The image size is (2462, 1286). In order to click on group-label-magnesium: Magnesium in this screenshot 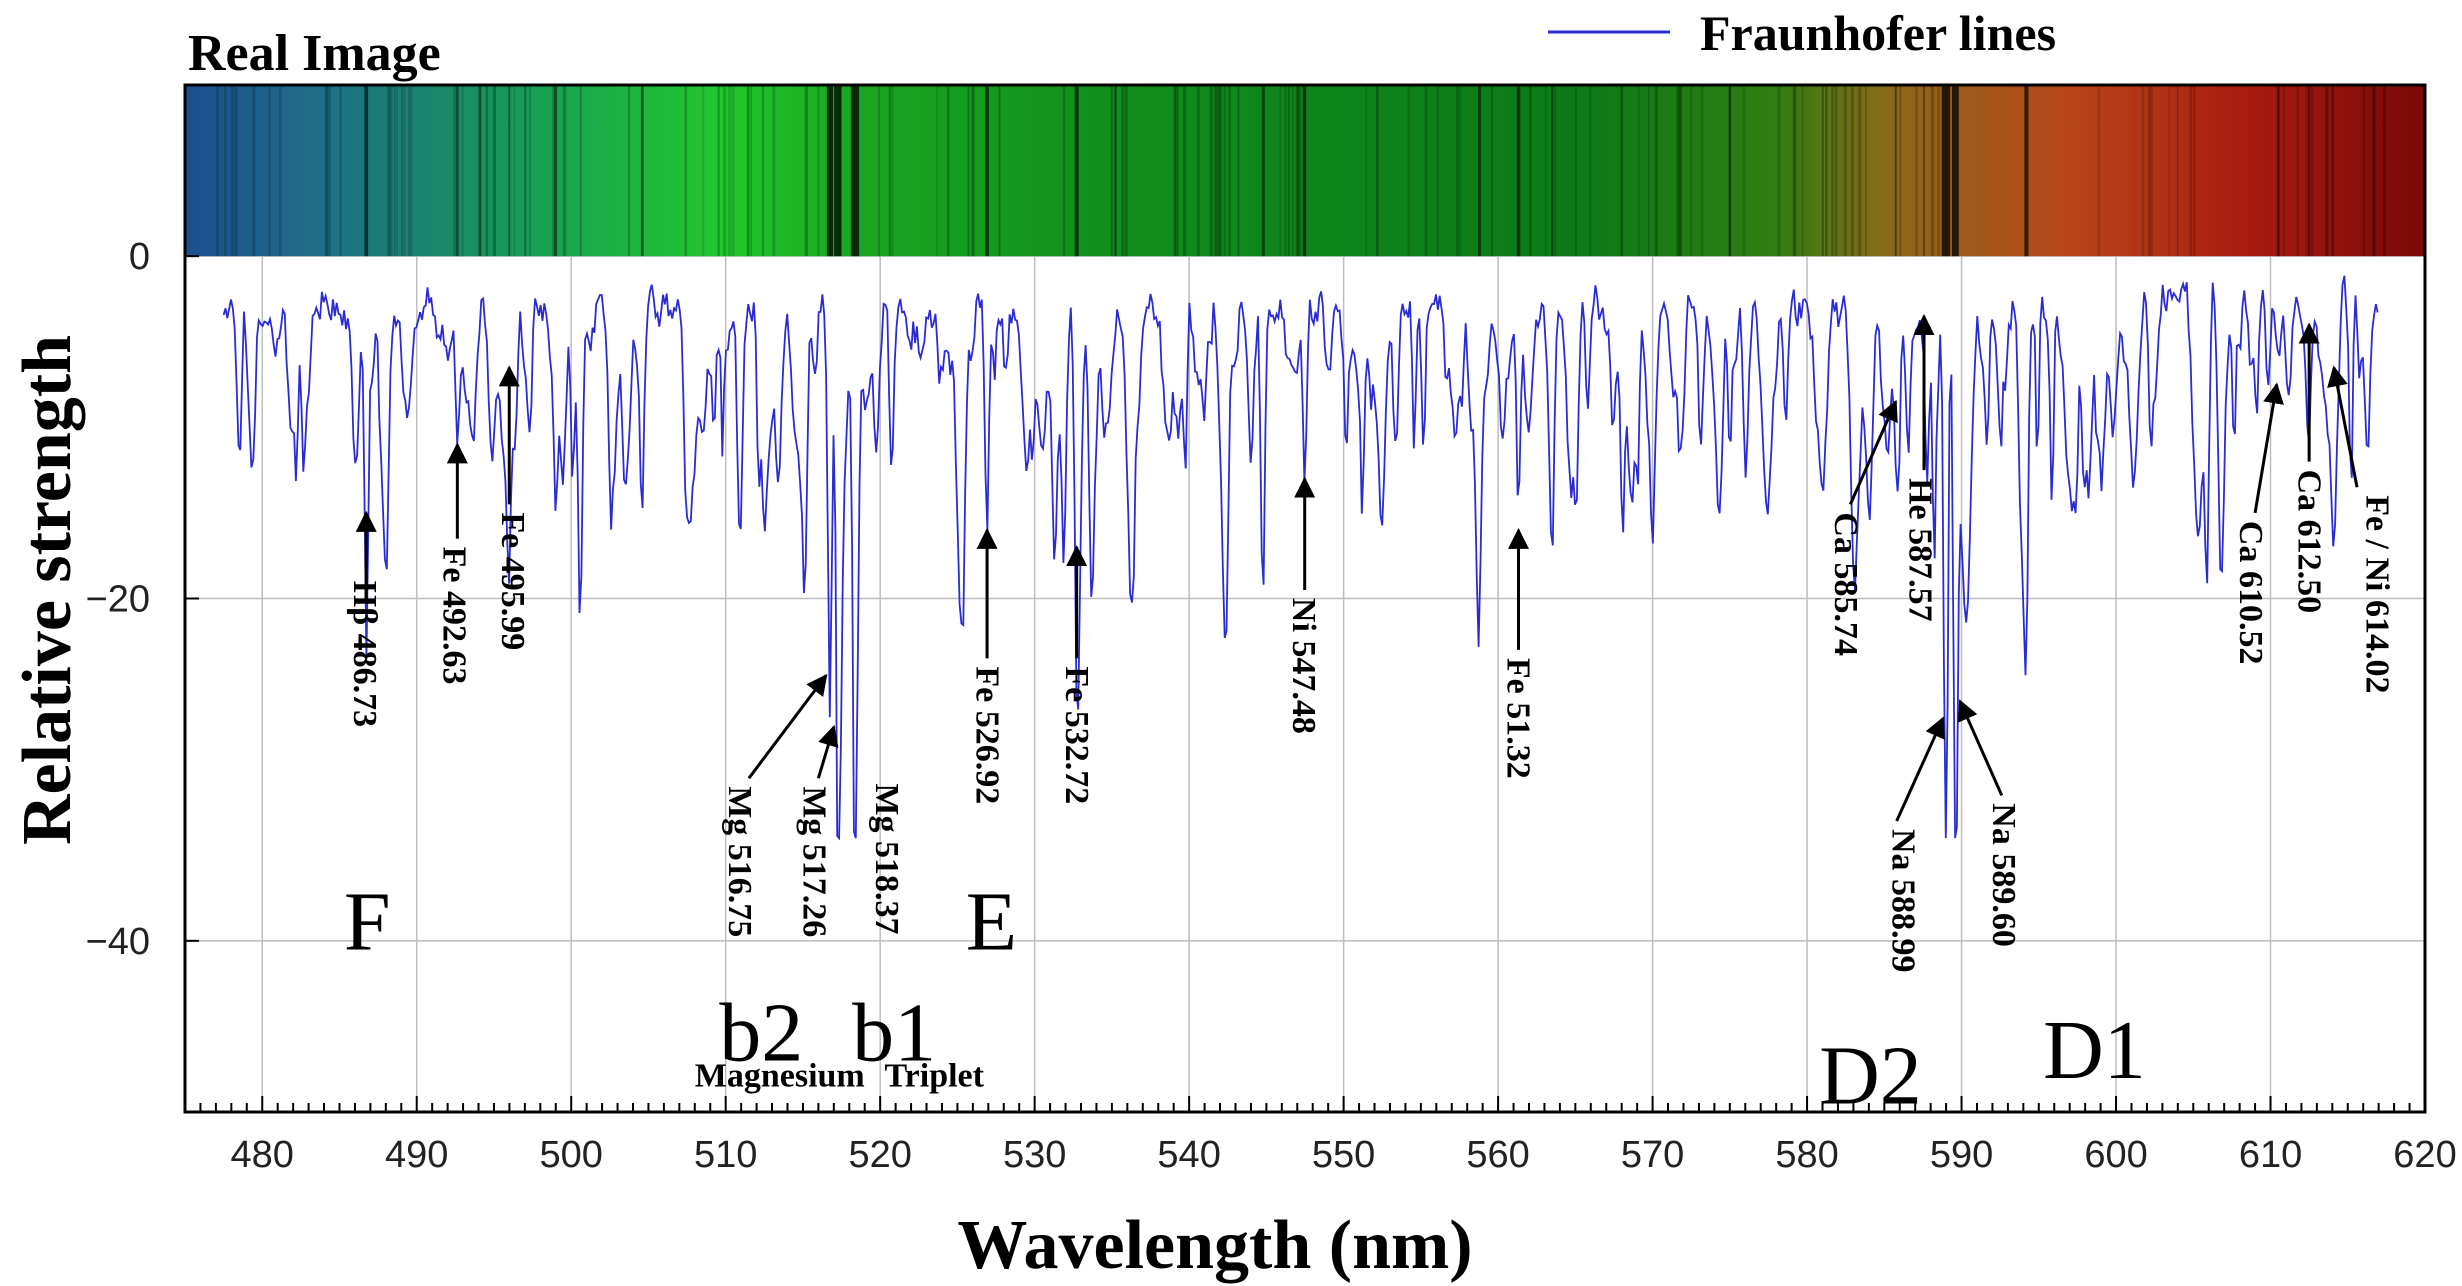, I will do `click(780, 1075)`.